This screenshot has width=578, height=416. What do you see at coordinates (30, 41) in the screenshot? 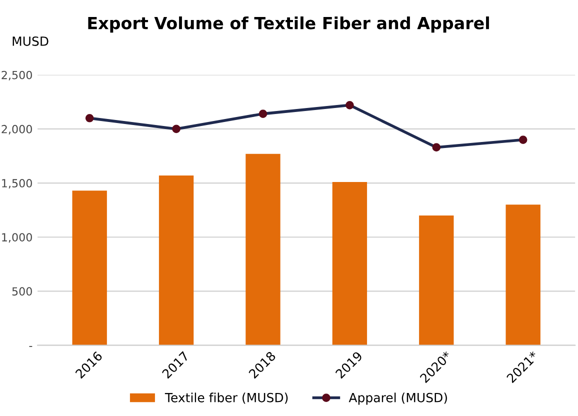
I see `y-axis-title: MUSD` at bounding box center [30, 41].